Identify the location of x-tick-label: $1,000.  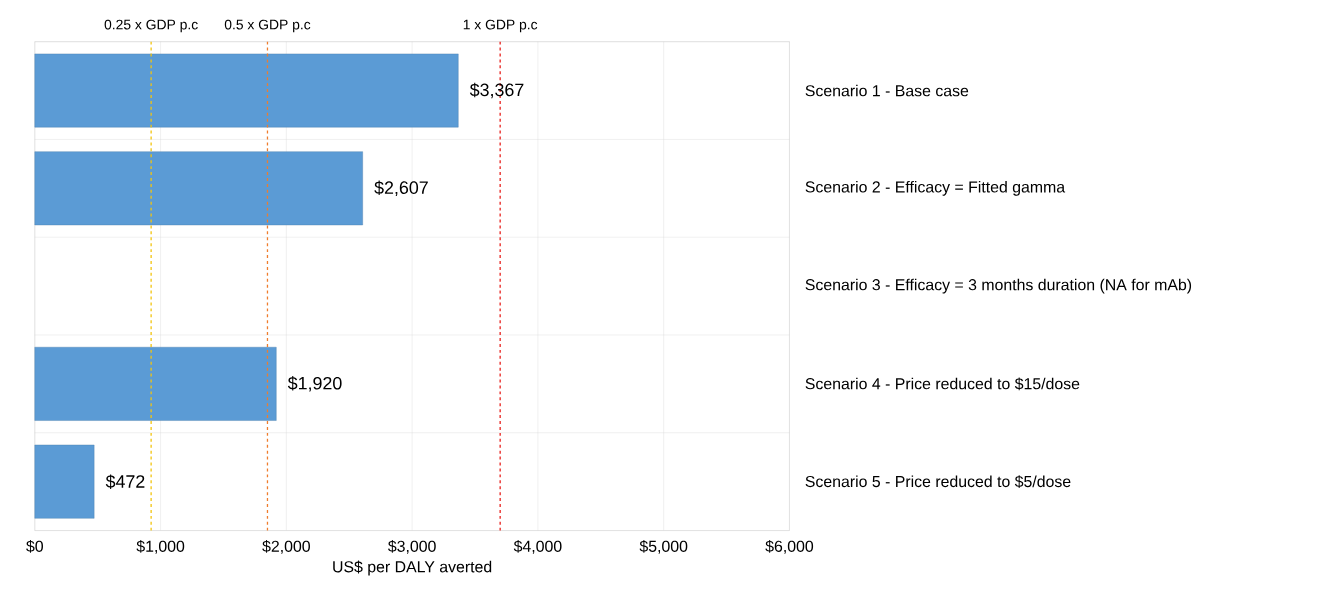
(160, 547).